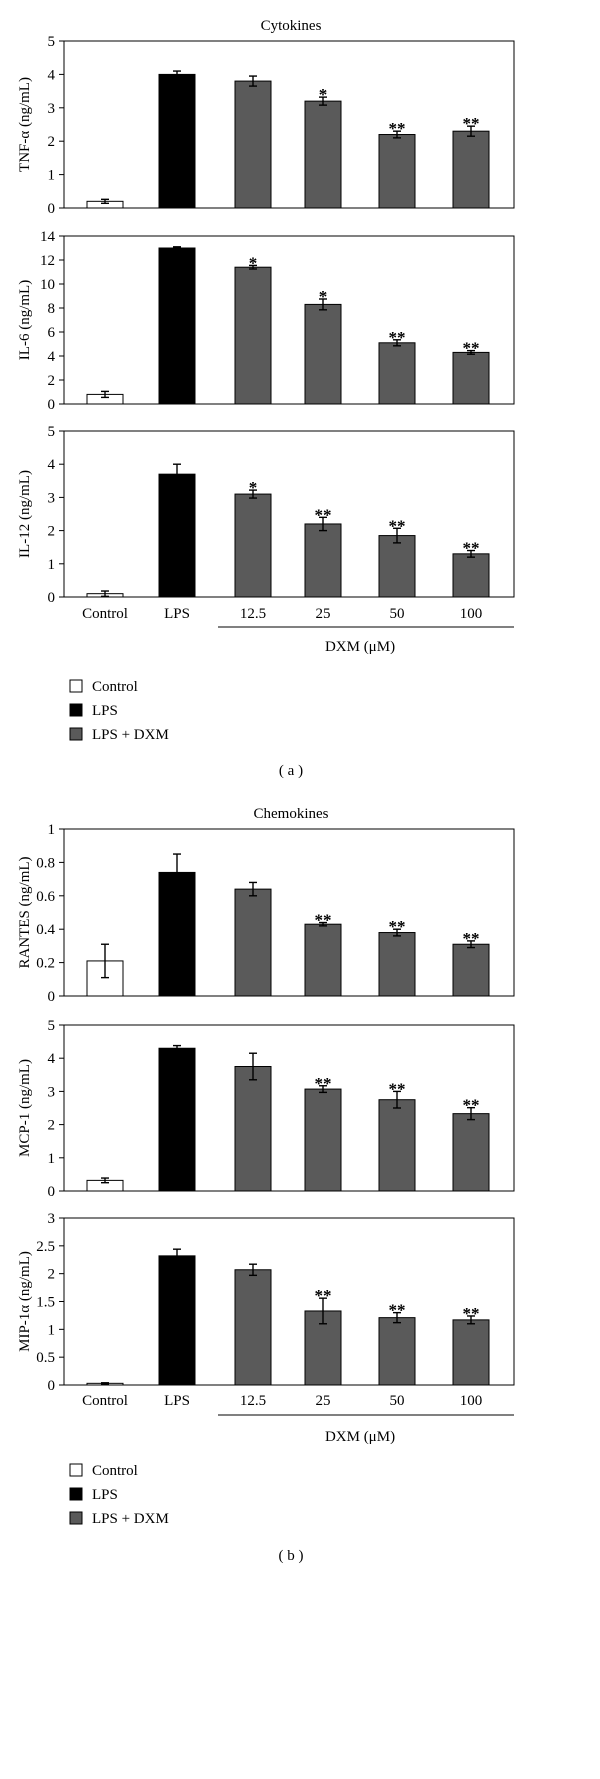 This screenshot has width=600, height=1779. I want to click on y-axis-label: IL-12 (ng/mL), so click(25, 514).